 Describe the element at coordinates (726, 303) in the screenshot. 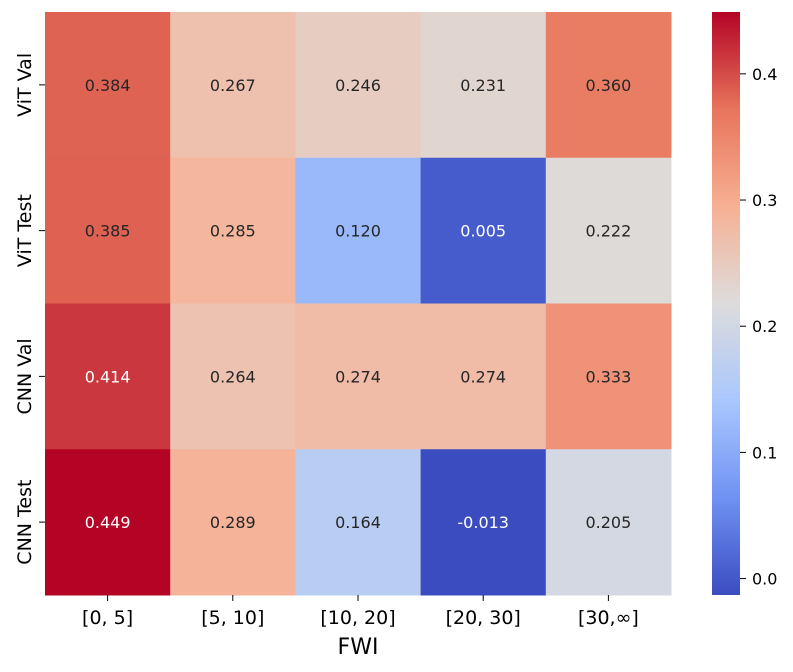

I see `colorbar-bar` at that location.